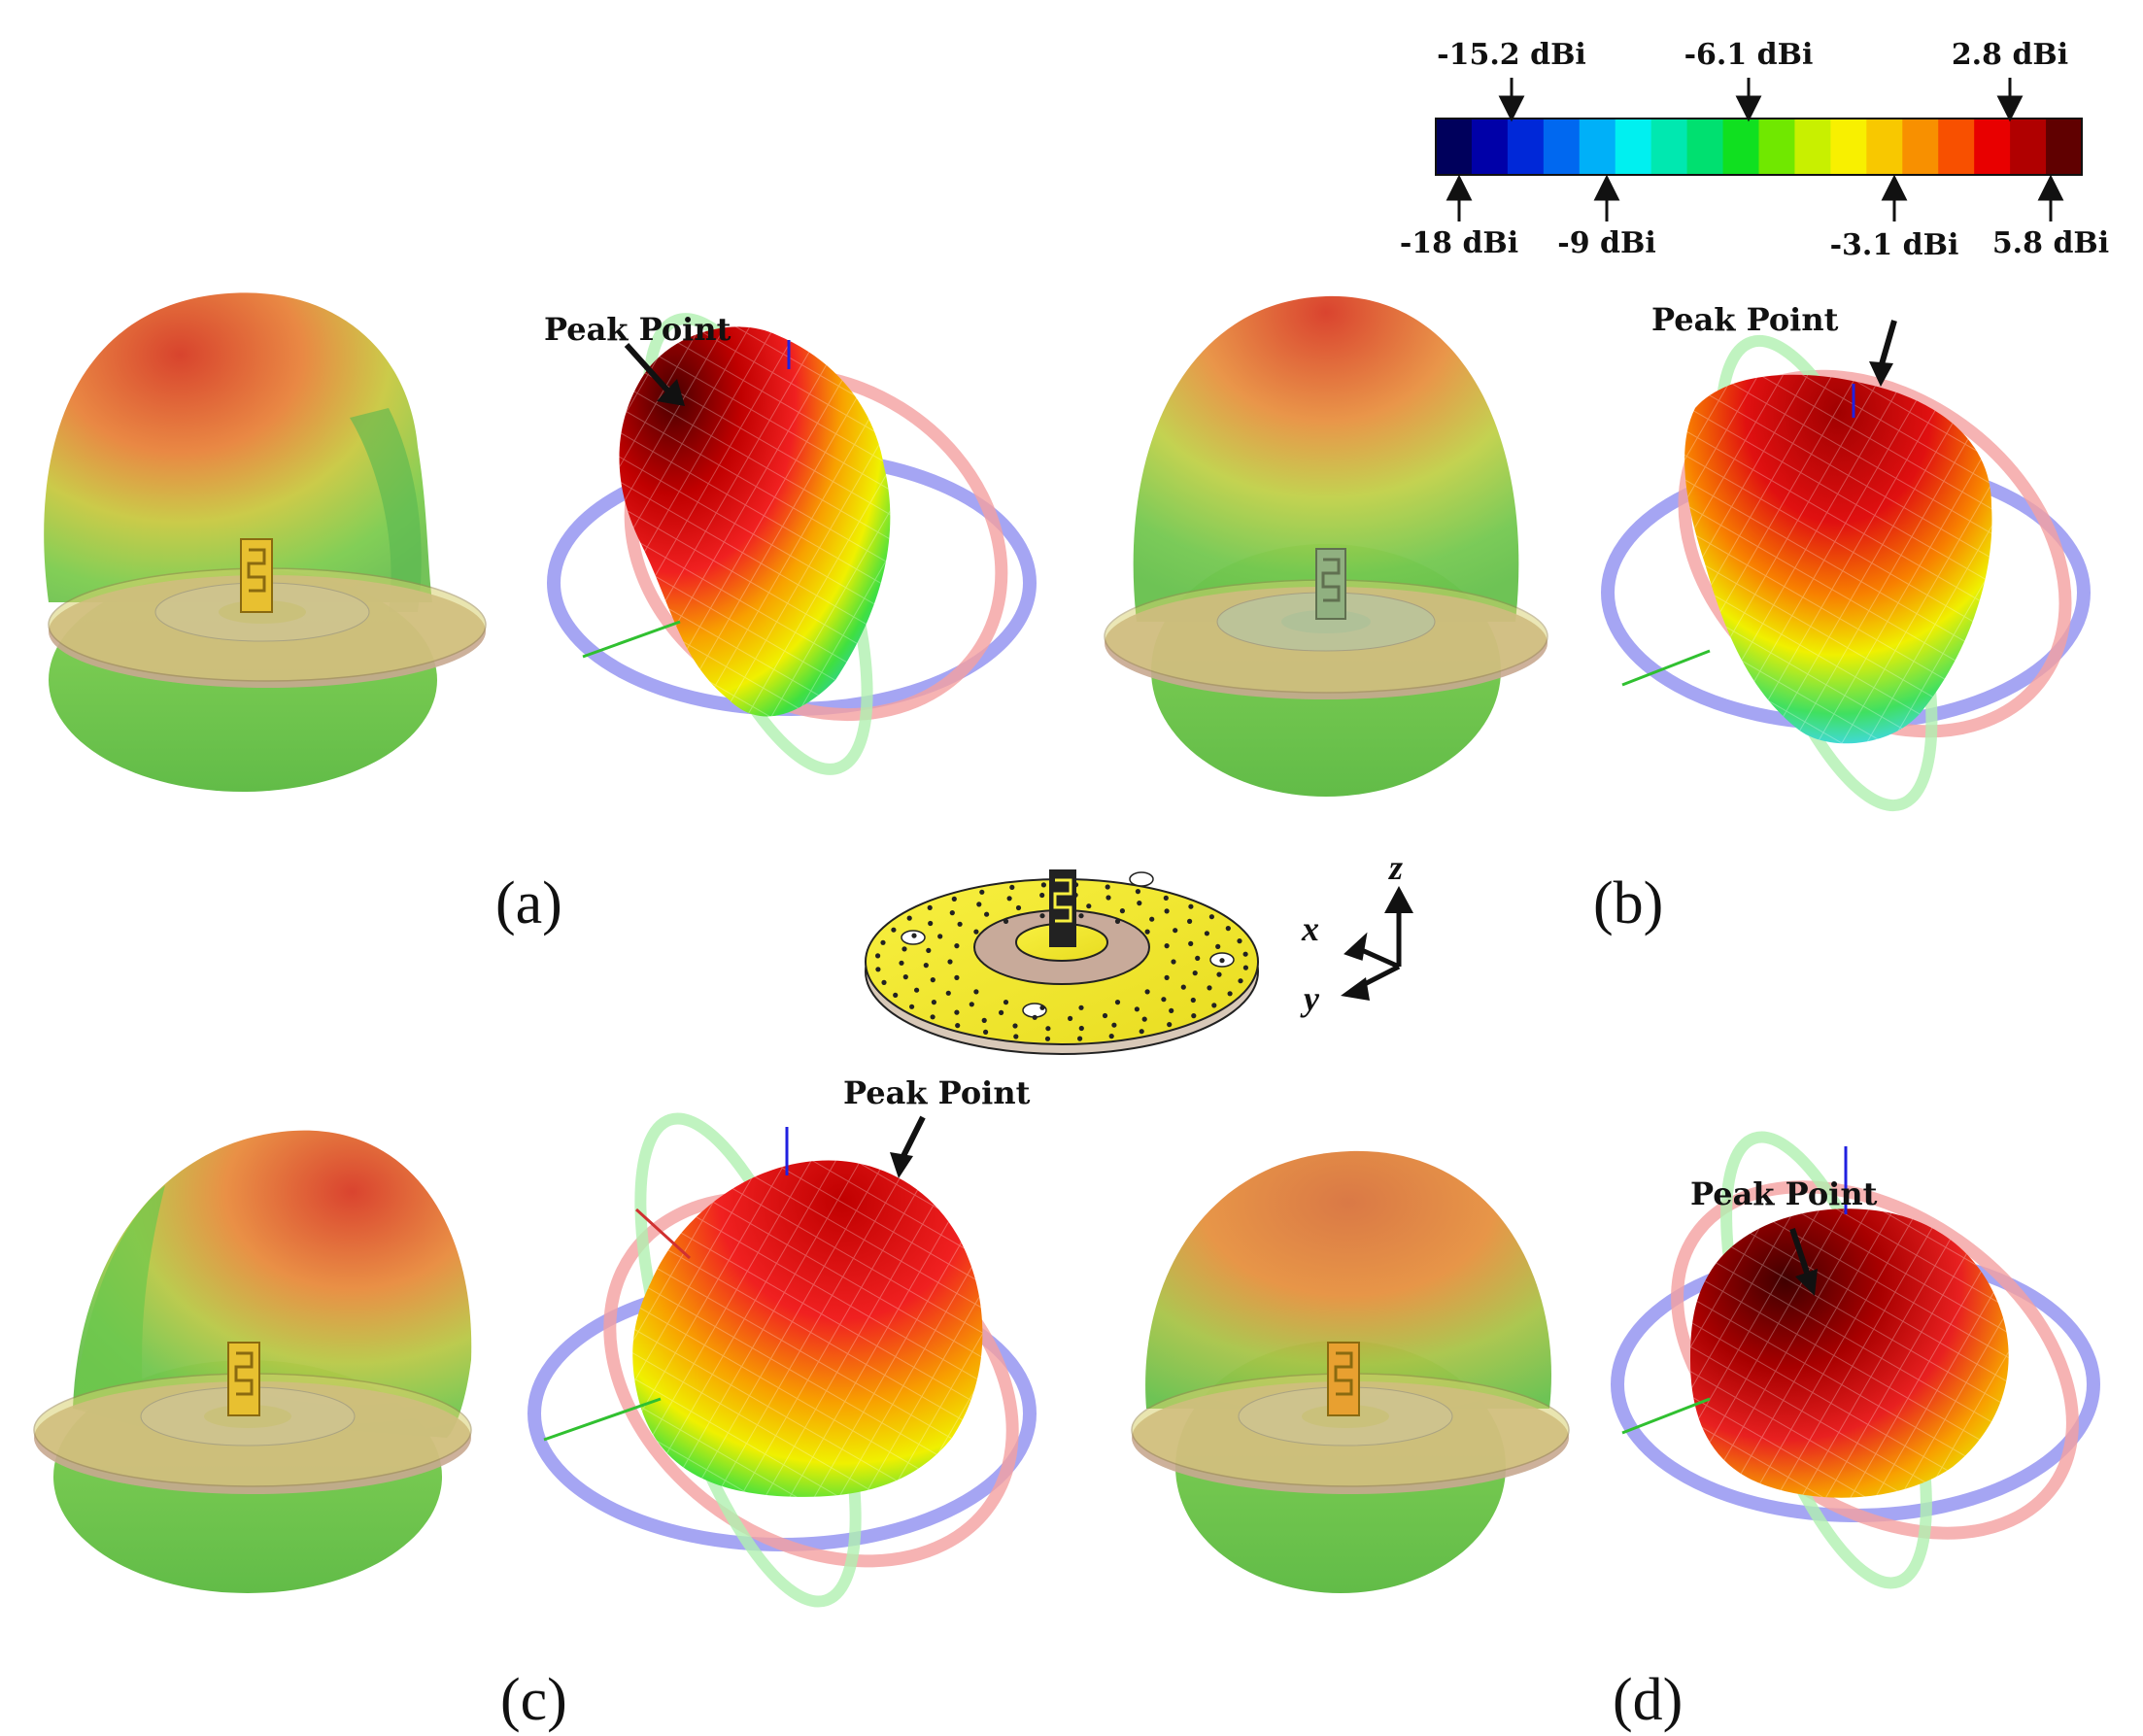 The image size is (2143, 1736). Describe the element at coordinates (1511, 55) in the screenshot. I see `colorbar-label-top-1: -15.2 dBi` at that location.